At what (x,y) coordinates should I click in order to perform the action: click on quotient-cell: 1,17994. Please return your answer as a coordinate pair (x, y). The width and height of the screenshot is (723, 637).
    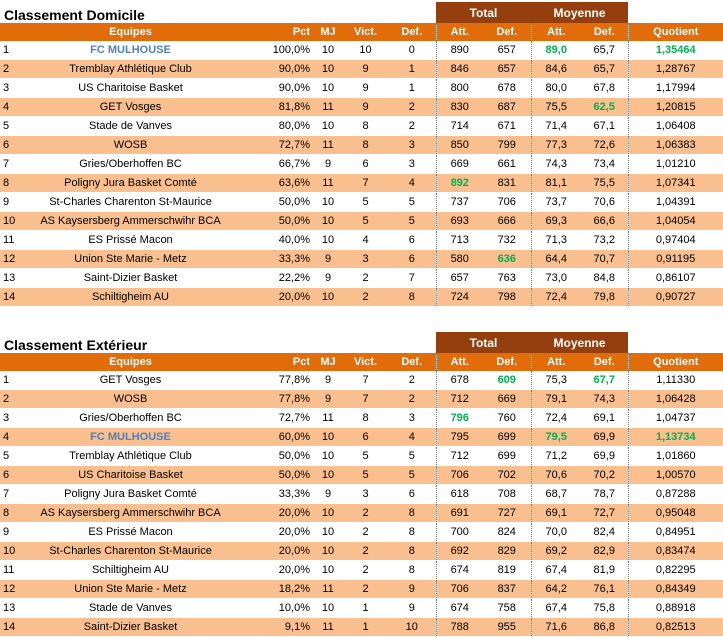
    Looking at the image, I should click on (675, 88).